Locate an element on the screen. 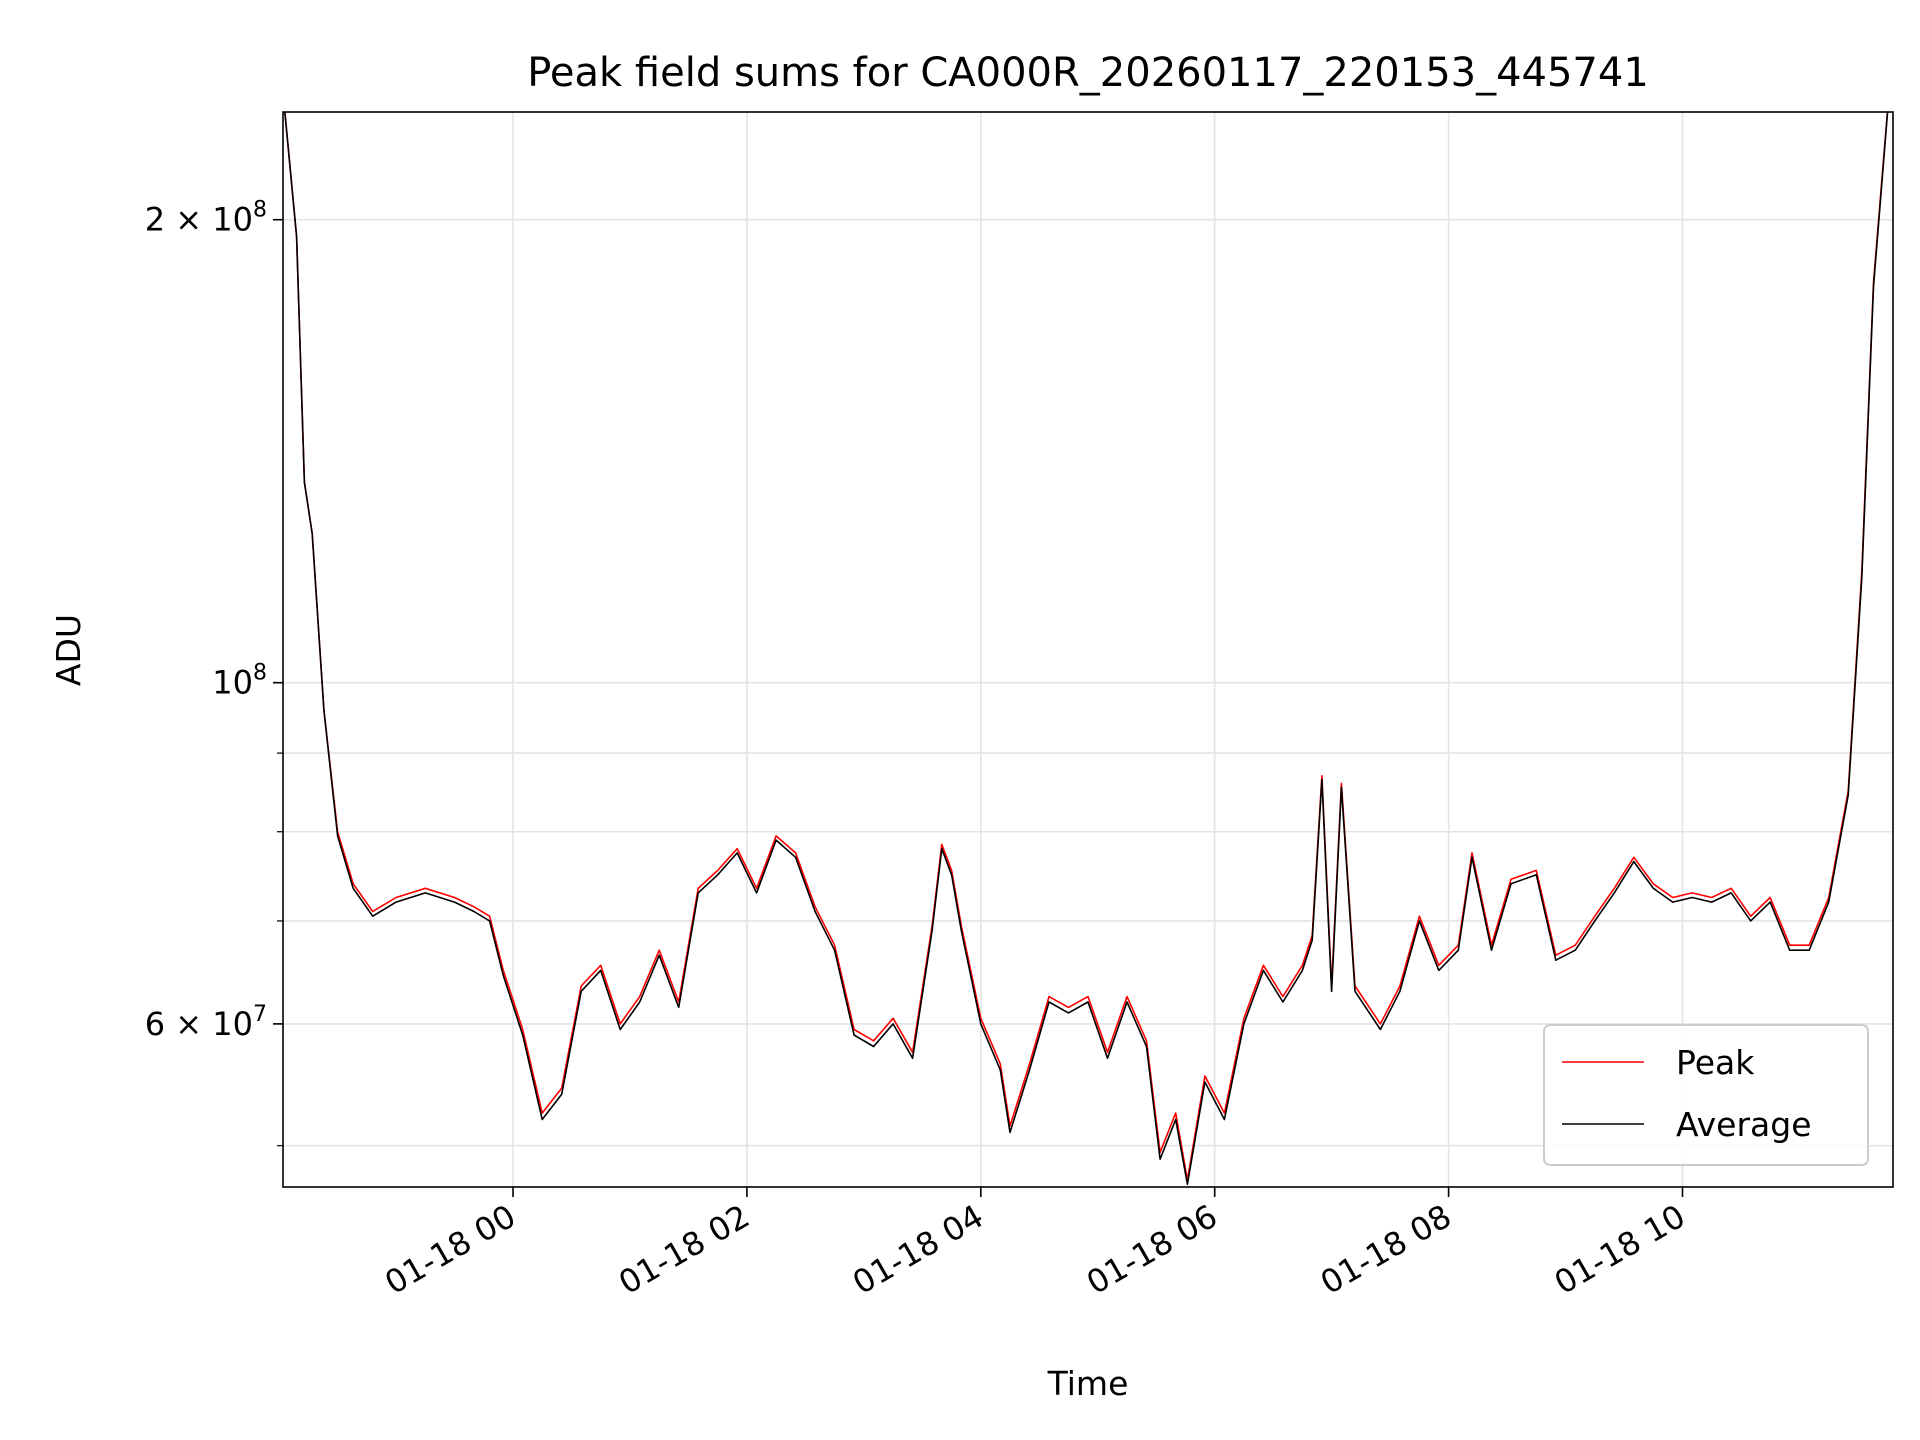 The image size is (1920, 1440). x-axis-label: Time is located at coordinates (1088, 1383).